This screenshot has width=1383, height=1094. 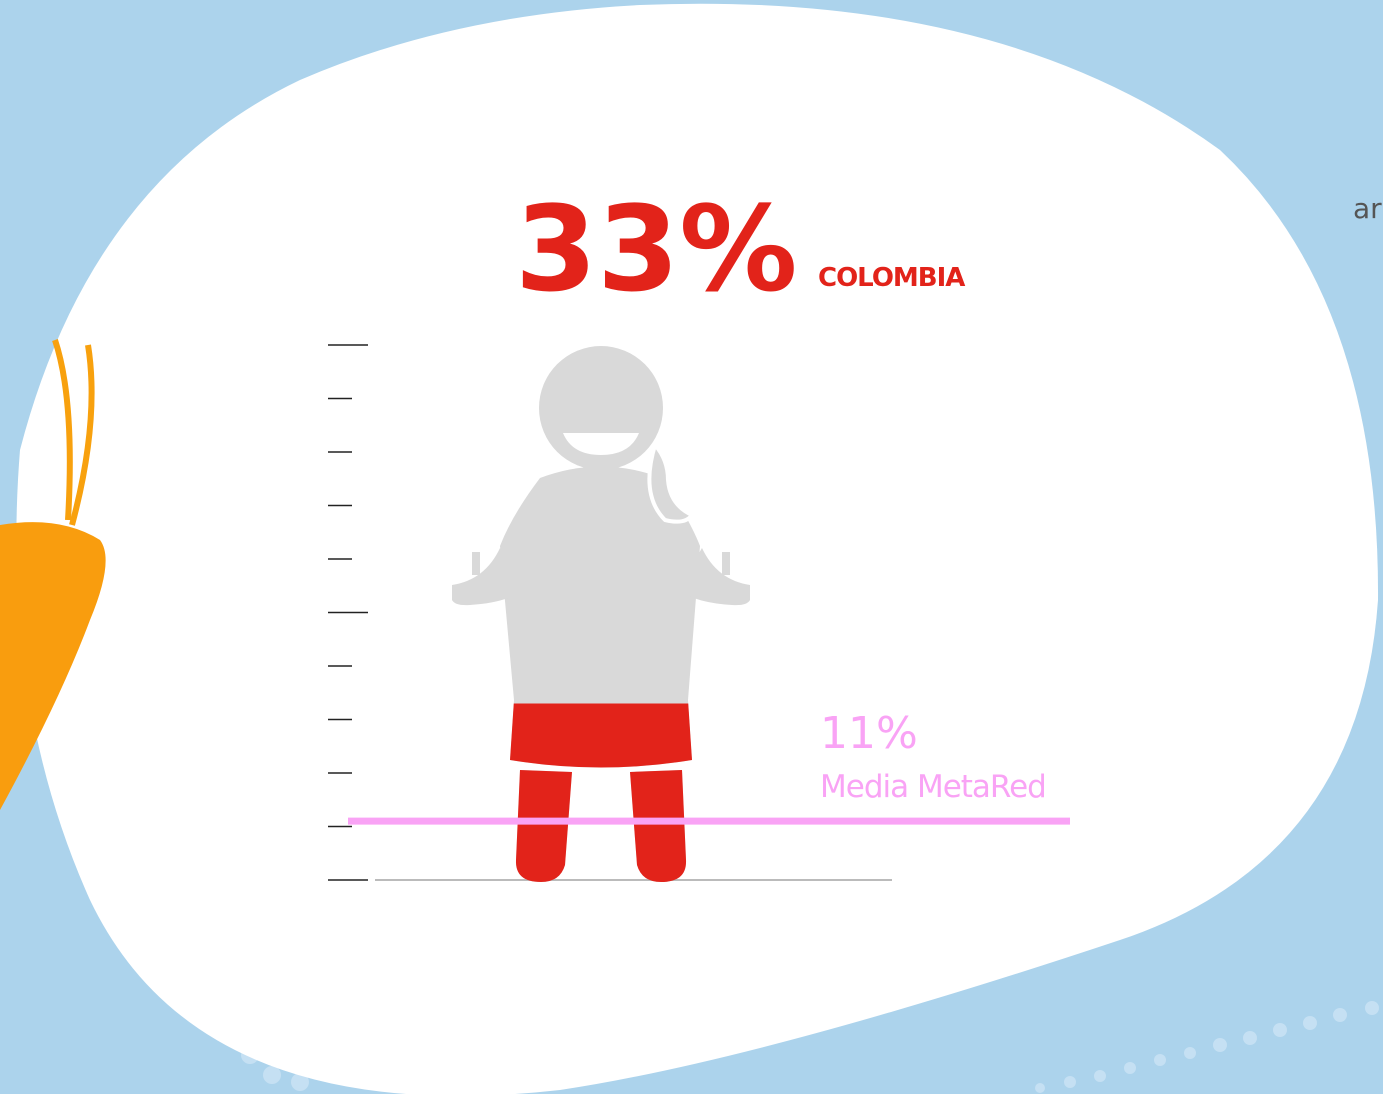 I want to click on carrot, so click(x=53, y=574).